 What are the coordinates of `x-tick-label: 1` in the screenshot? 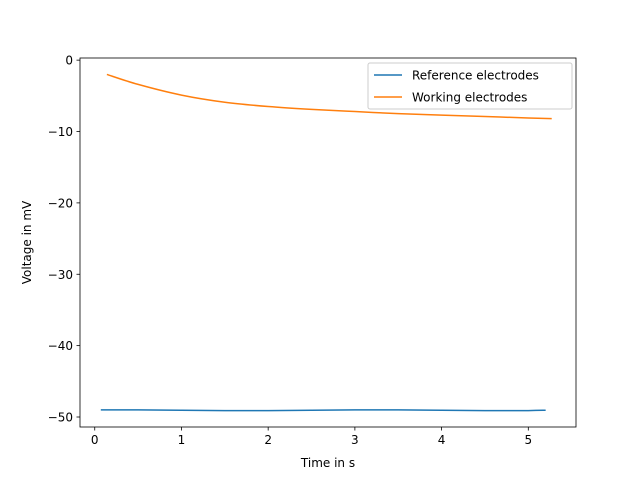 It's located at (182, 440).